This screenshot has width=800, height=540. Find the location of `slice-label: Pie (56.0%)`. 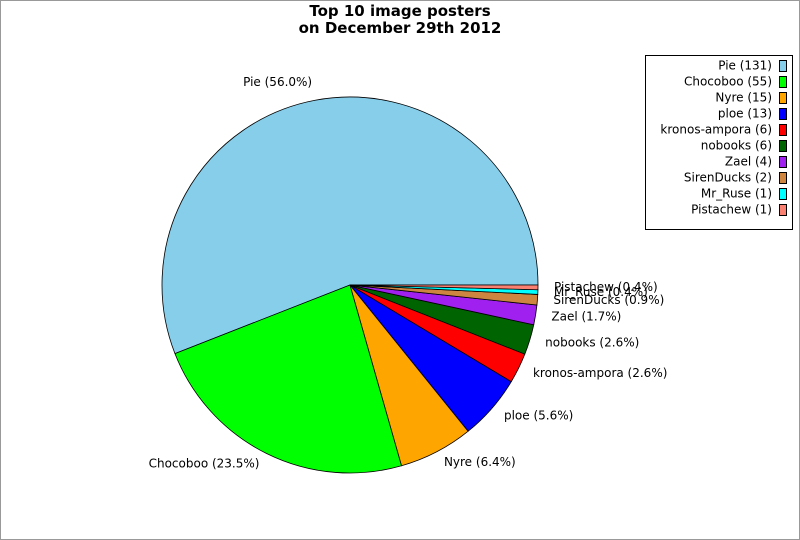

slice-label: Pie (56.0%) is located at coordinates (277, 82).